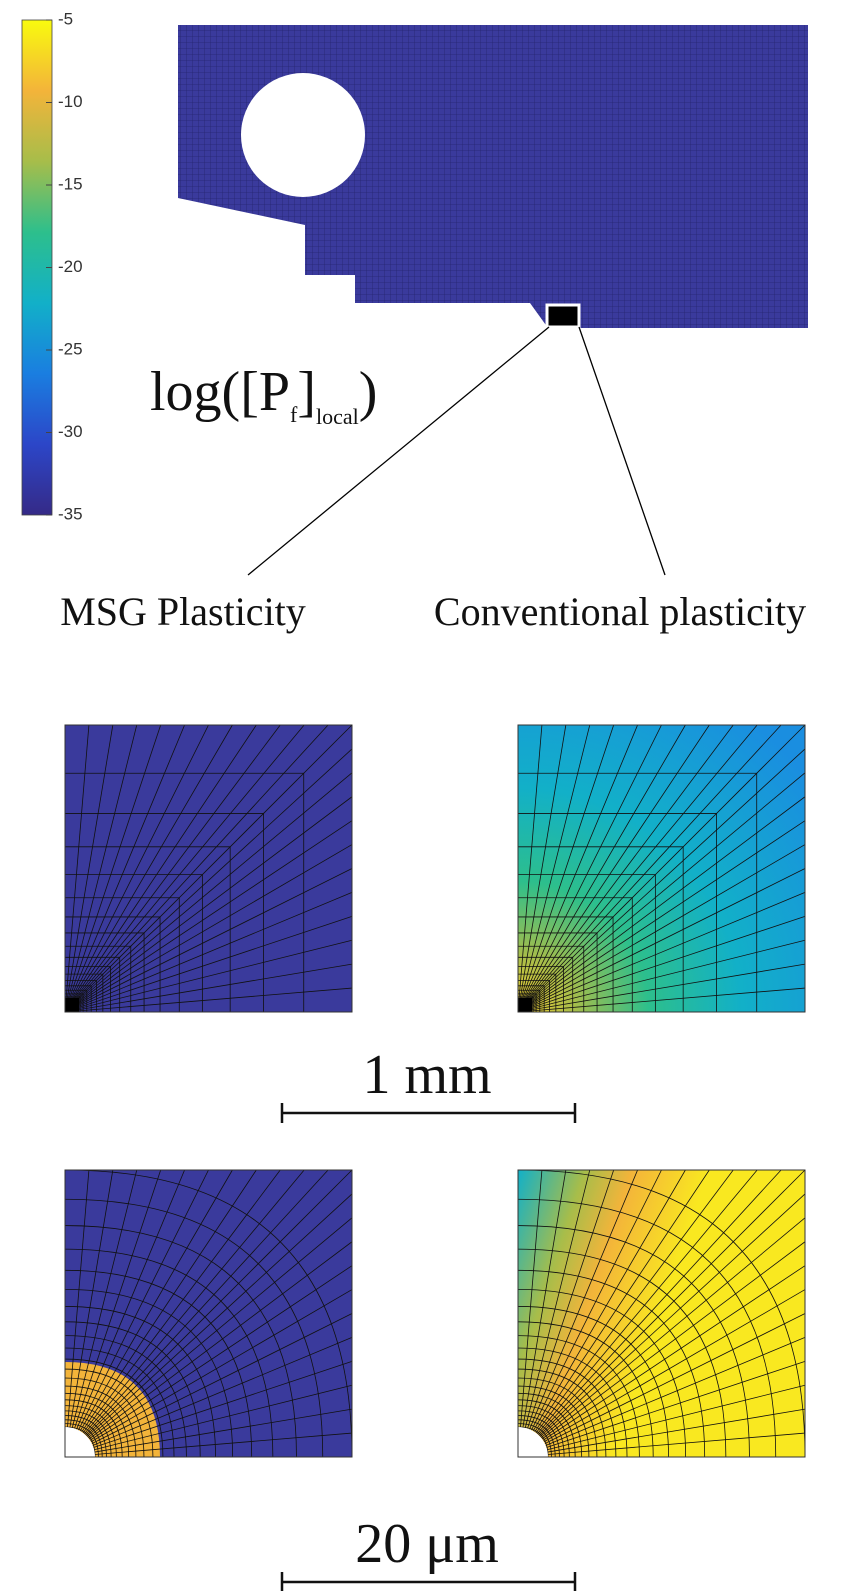 This screenshot has width=863, height=1591. What do you see at coordinates (70, 101) in the screenshot?
I see `colorbar-tick-label: -10` at bounding box center [70, 101].